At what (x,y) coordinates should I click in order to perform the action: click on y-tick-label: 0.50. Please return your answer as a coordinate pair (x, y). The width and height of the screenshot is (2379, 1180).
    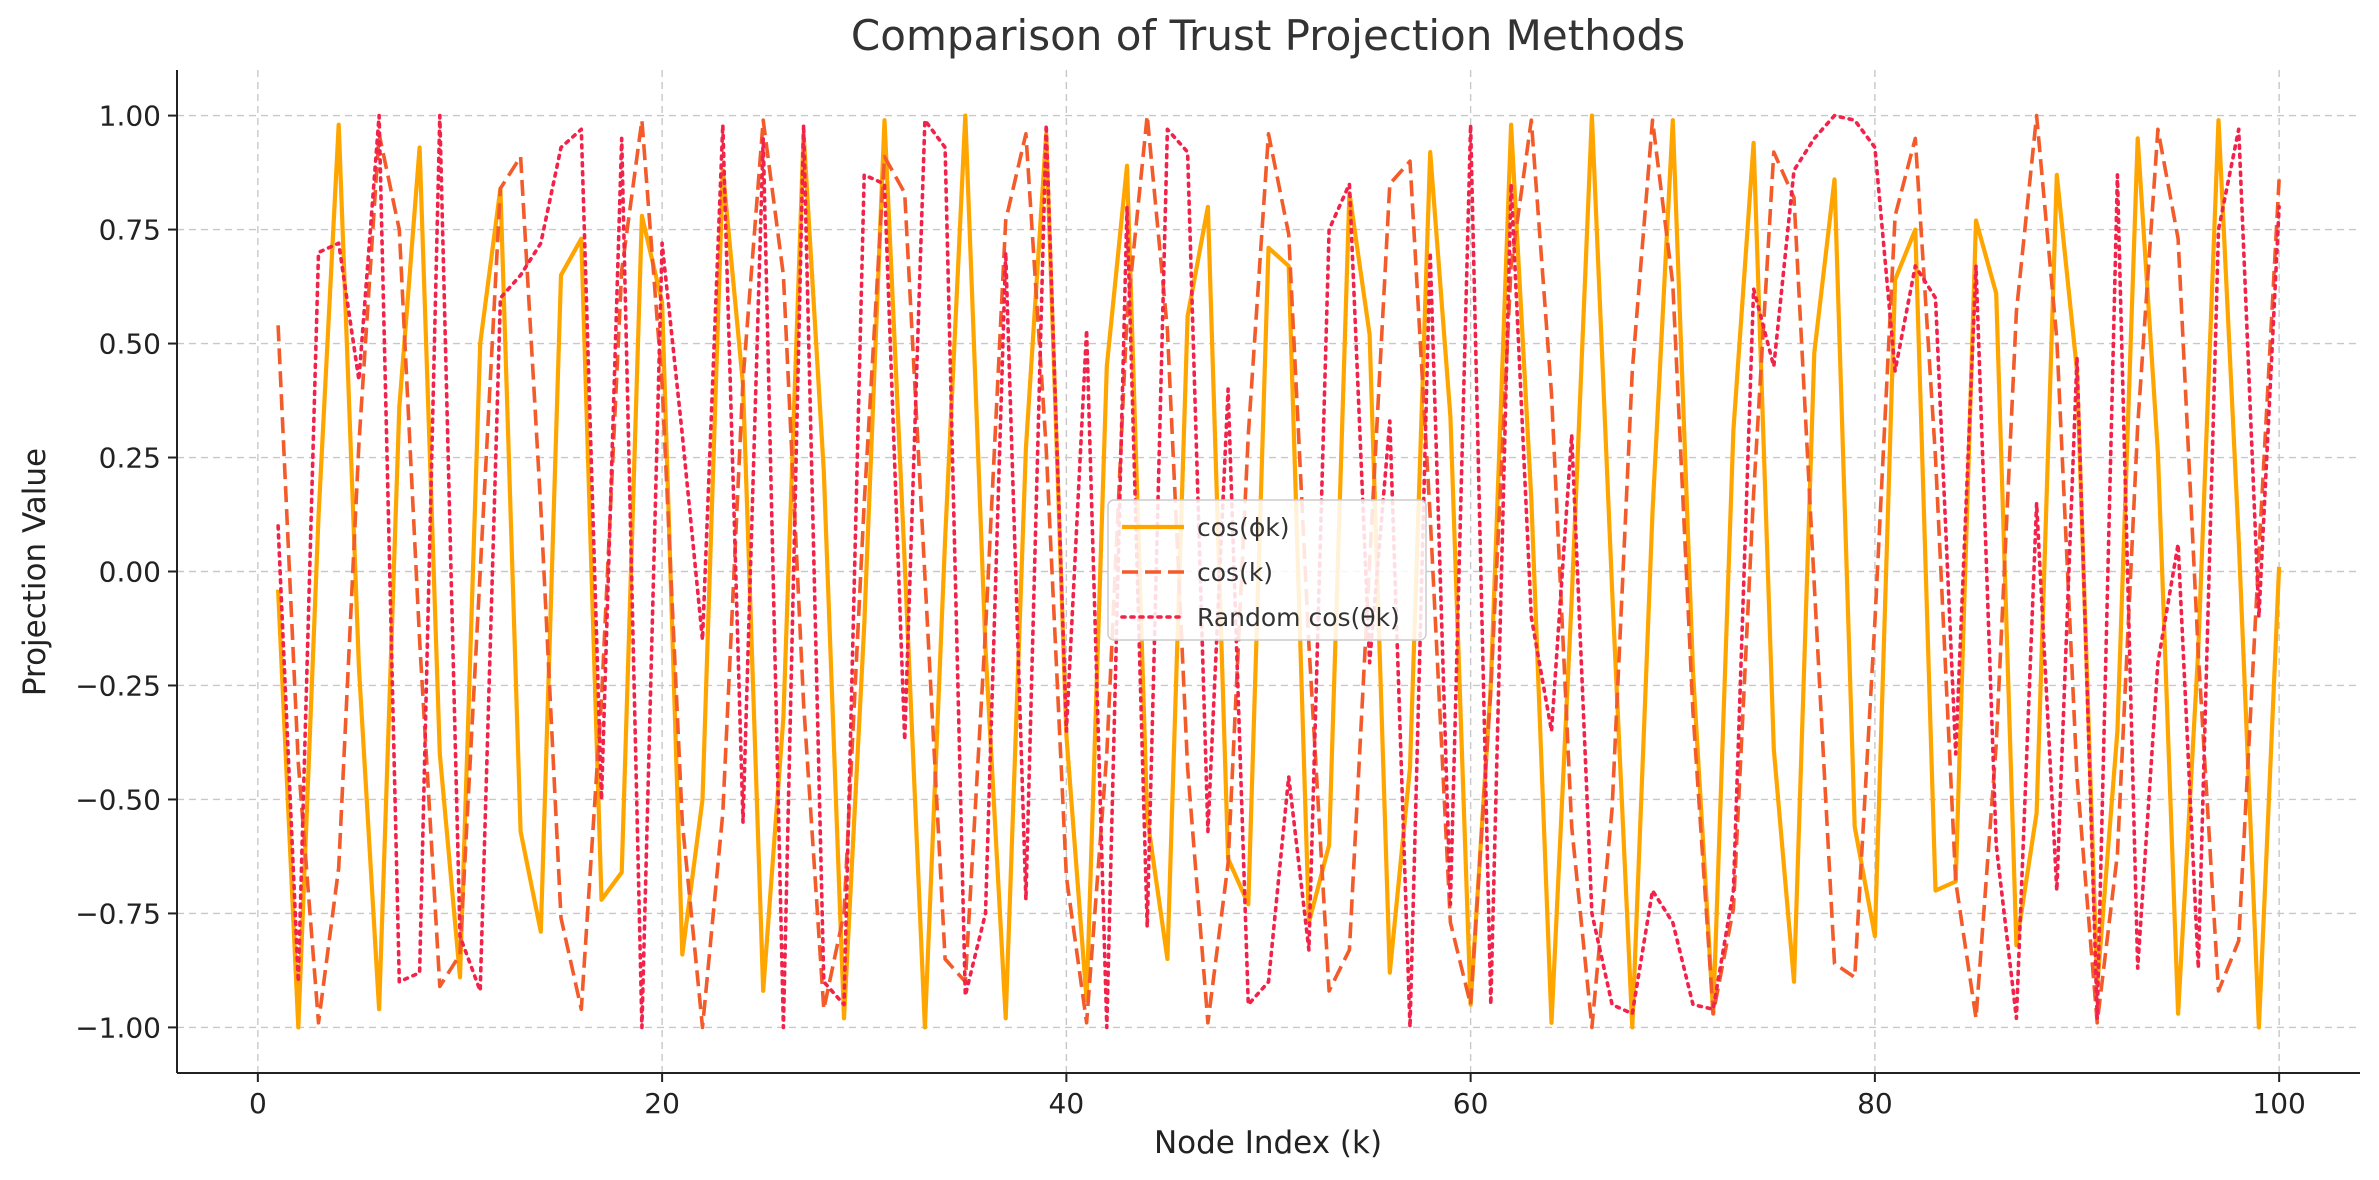
    Looking at the image, I should click on (130, 344).